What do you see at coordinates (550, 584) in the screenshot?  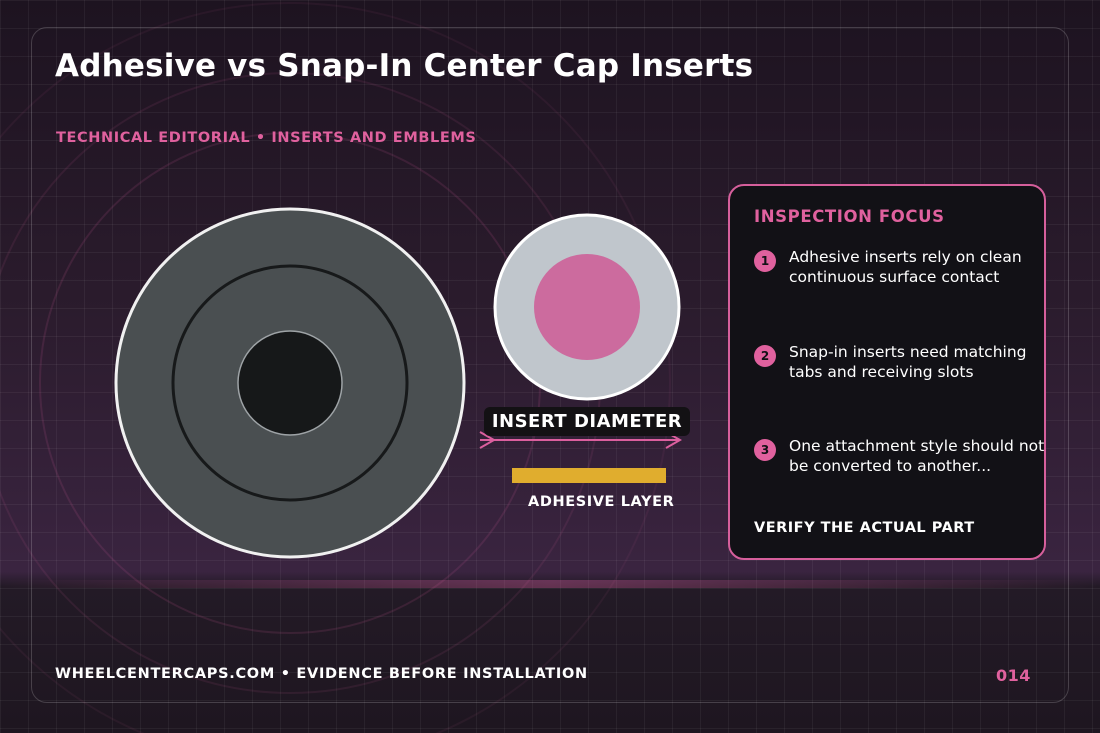 I see `accent-band` at bounding box center [550, 584].